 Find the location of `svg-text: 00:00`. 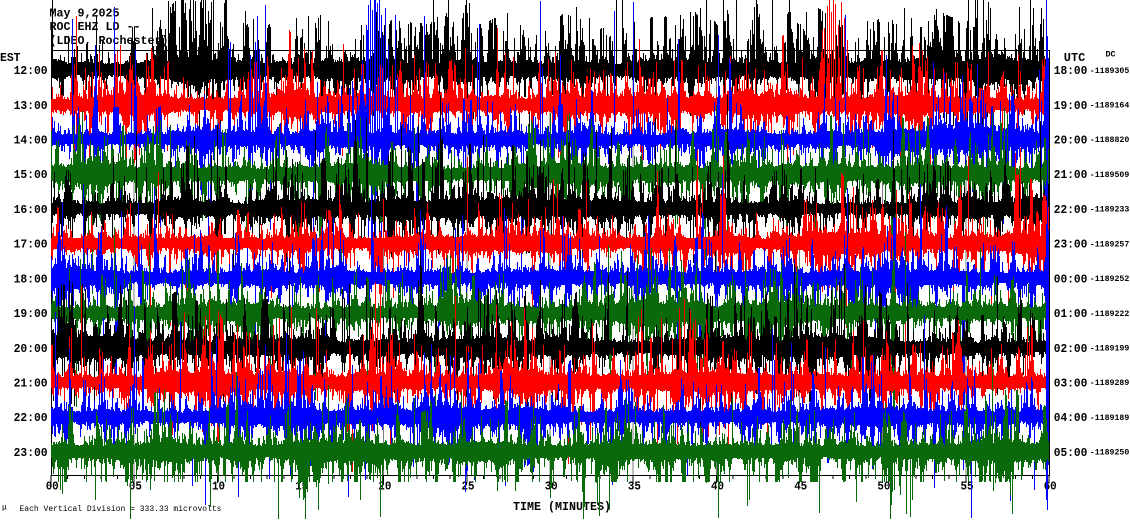

svg-text: 00:00 is located at coordinates (1071, 279).